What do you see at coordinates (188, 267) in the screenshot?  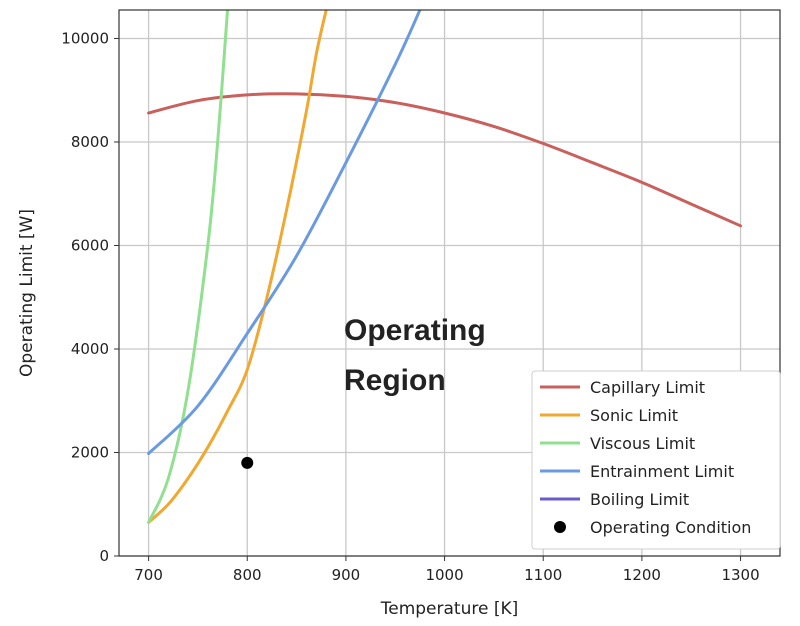 I see `series-line-viscous-limit` at bounding box center [188, 267].